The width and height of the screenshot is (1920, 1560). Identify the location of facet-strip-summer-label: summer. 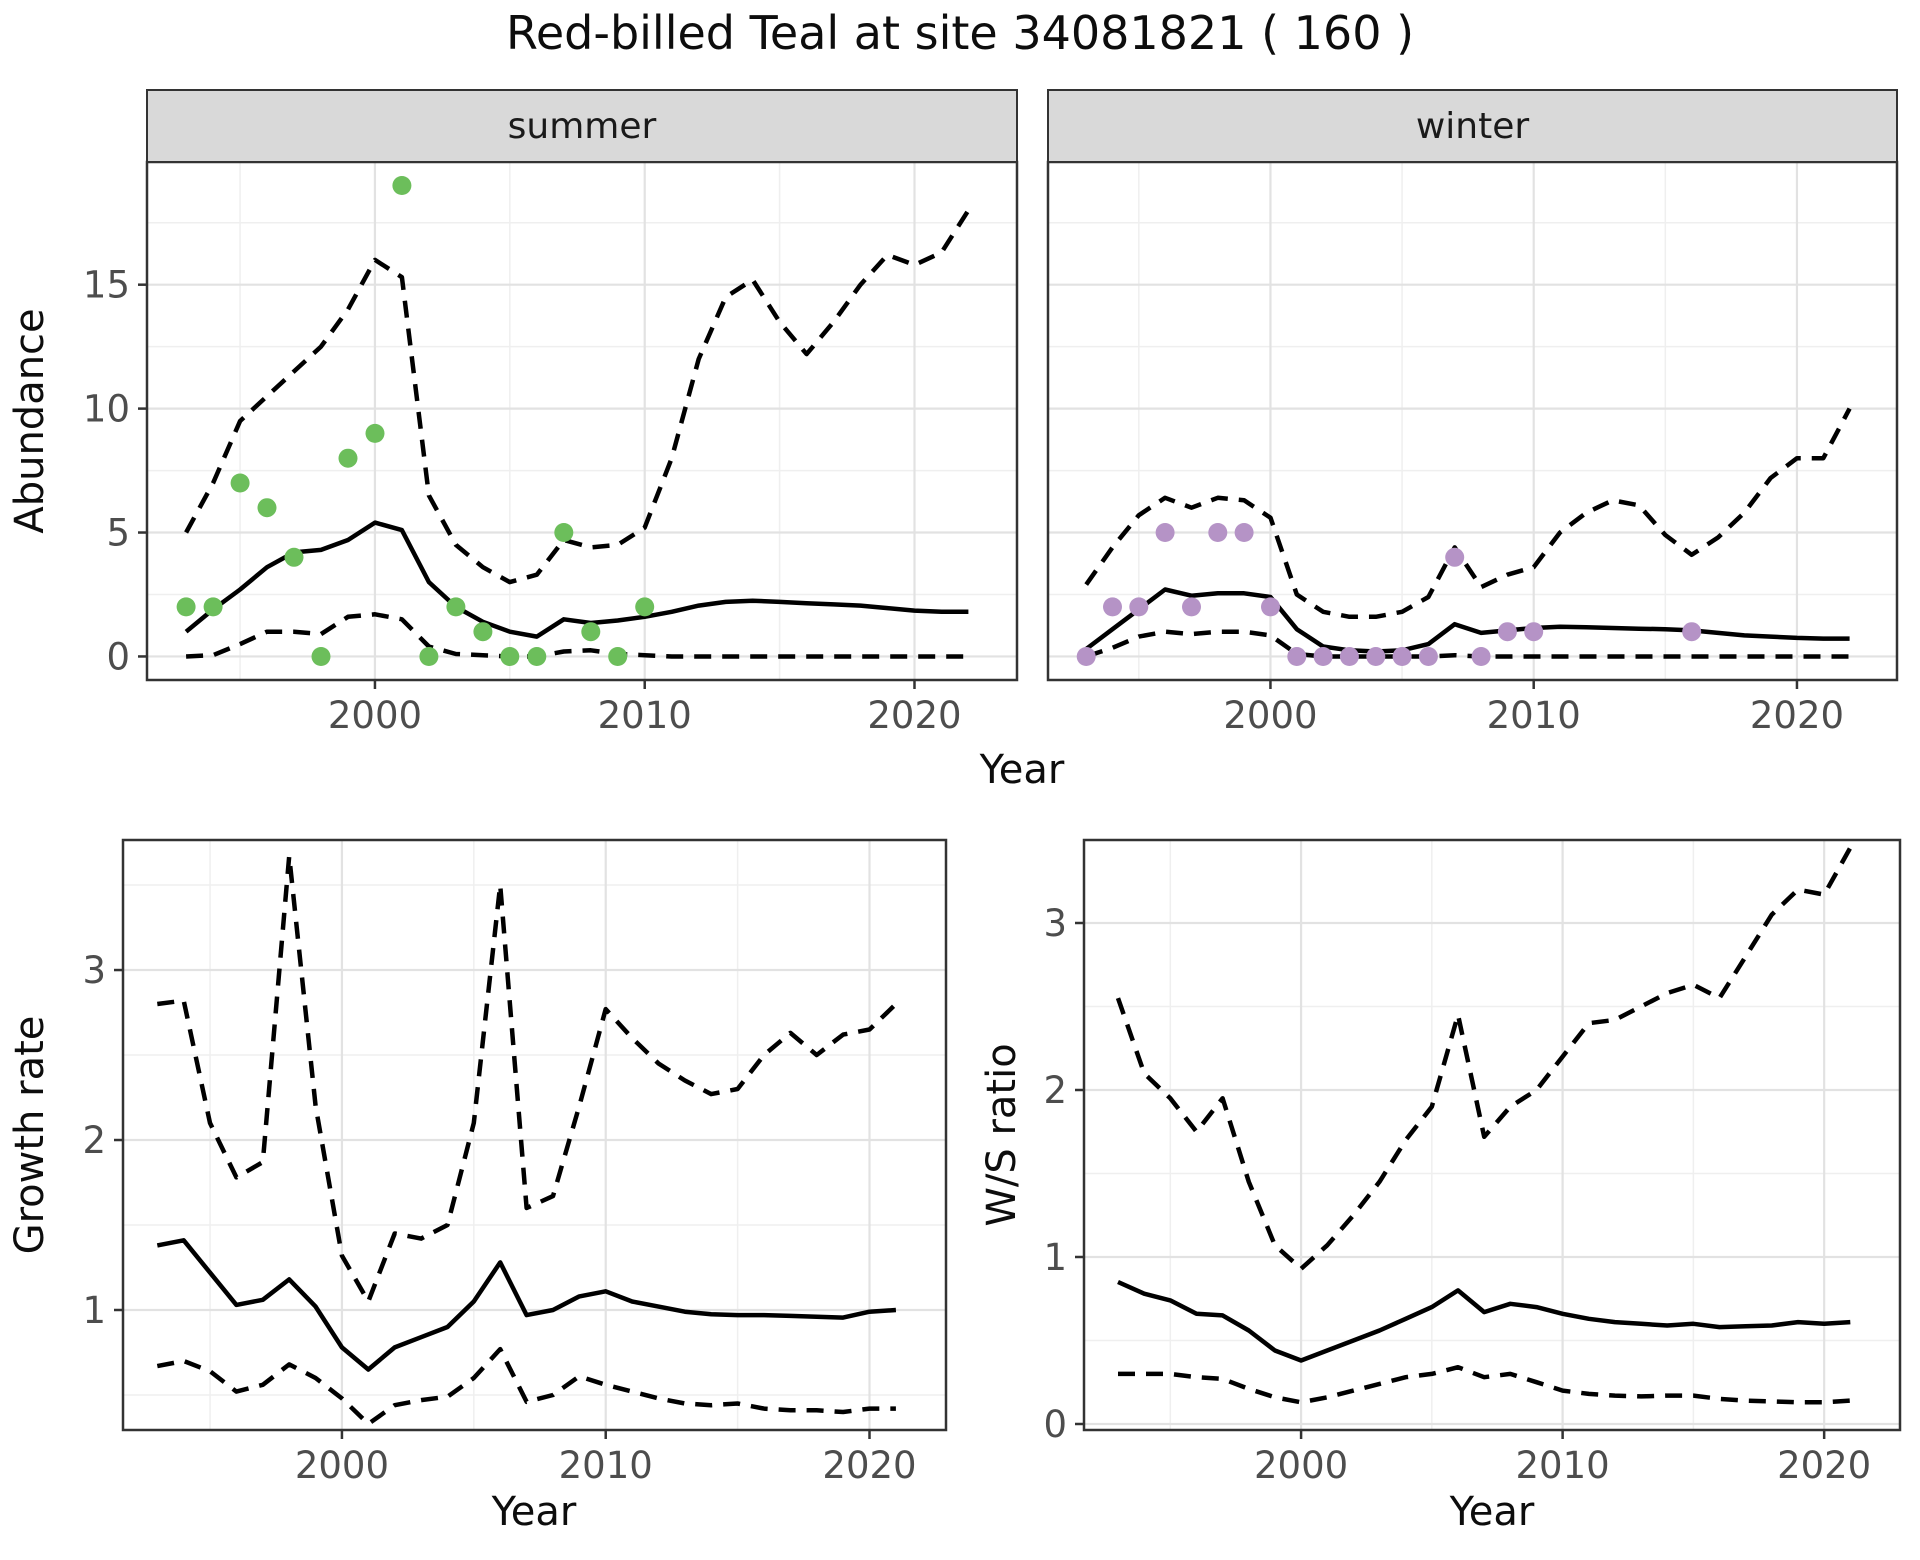
(582, 126).